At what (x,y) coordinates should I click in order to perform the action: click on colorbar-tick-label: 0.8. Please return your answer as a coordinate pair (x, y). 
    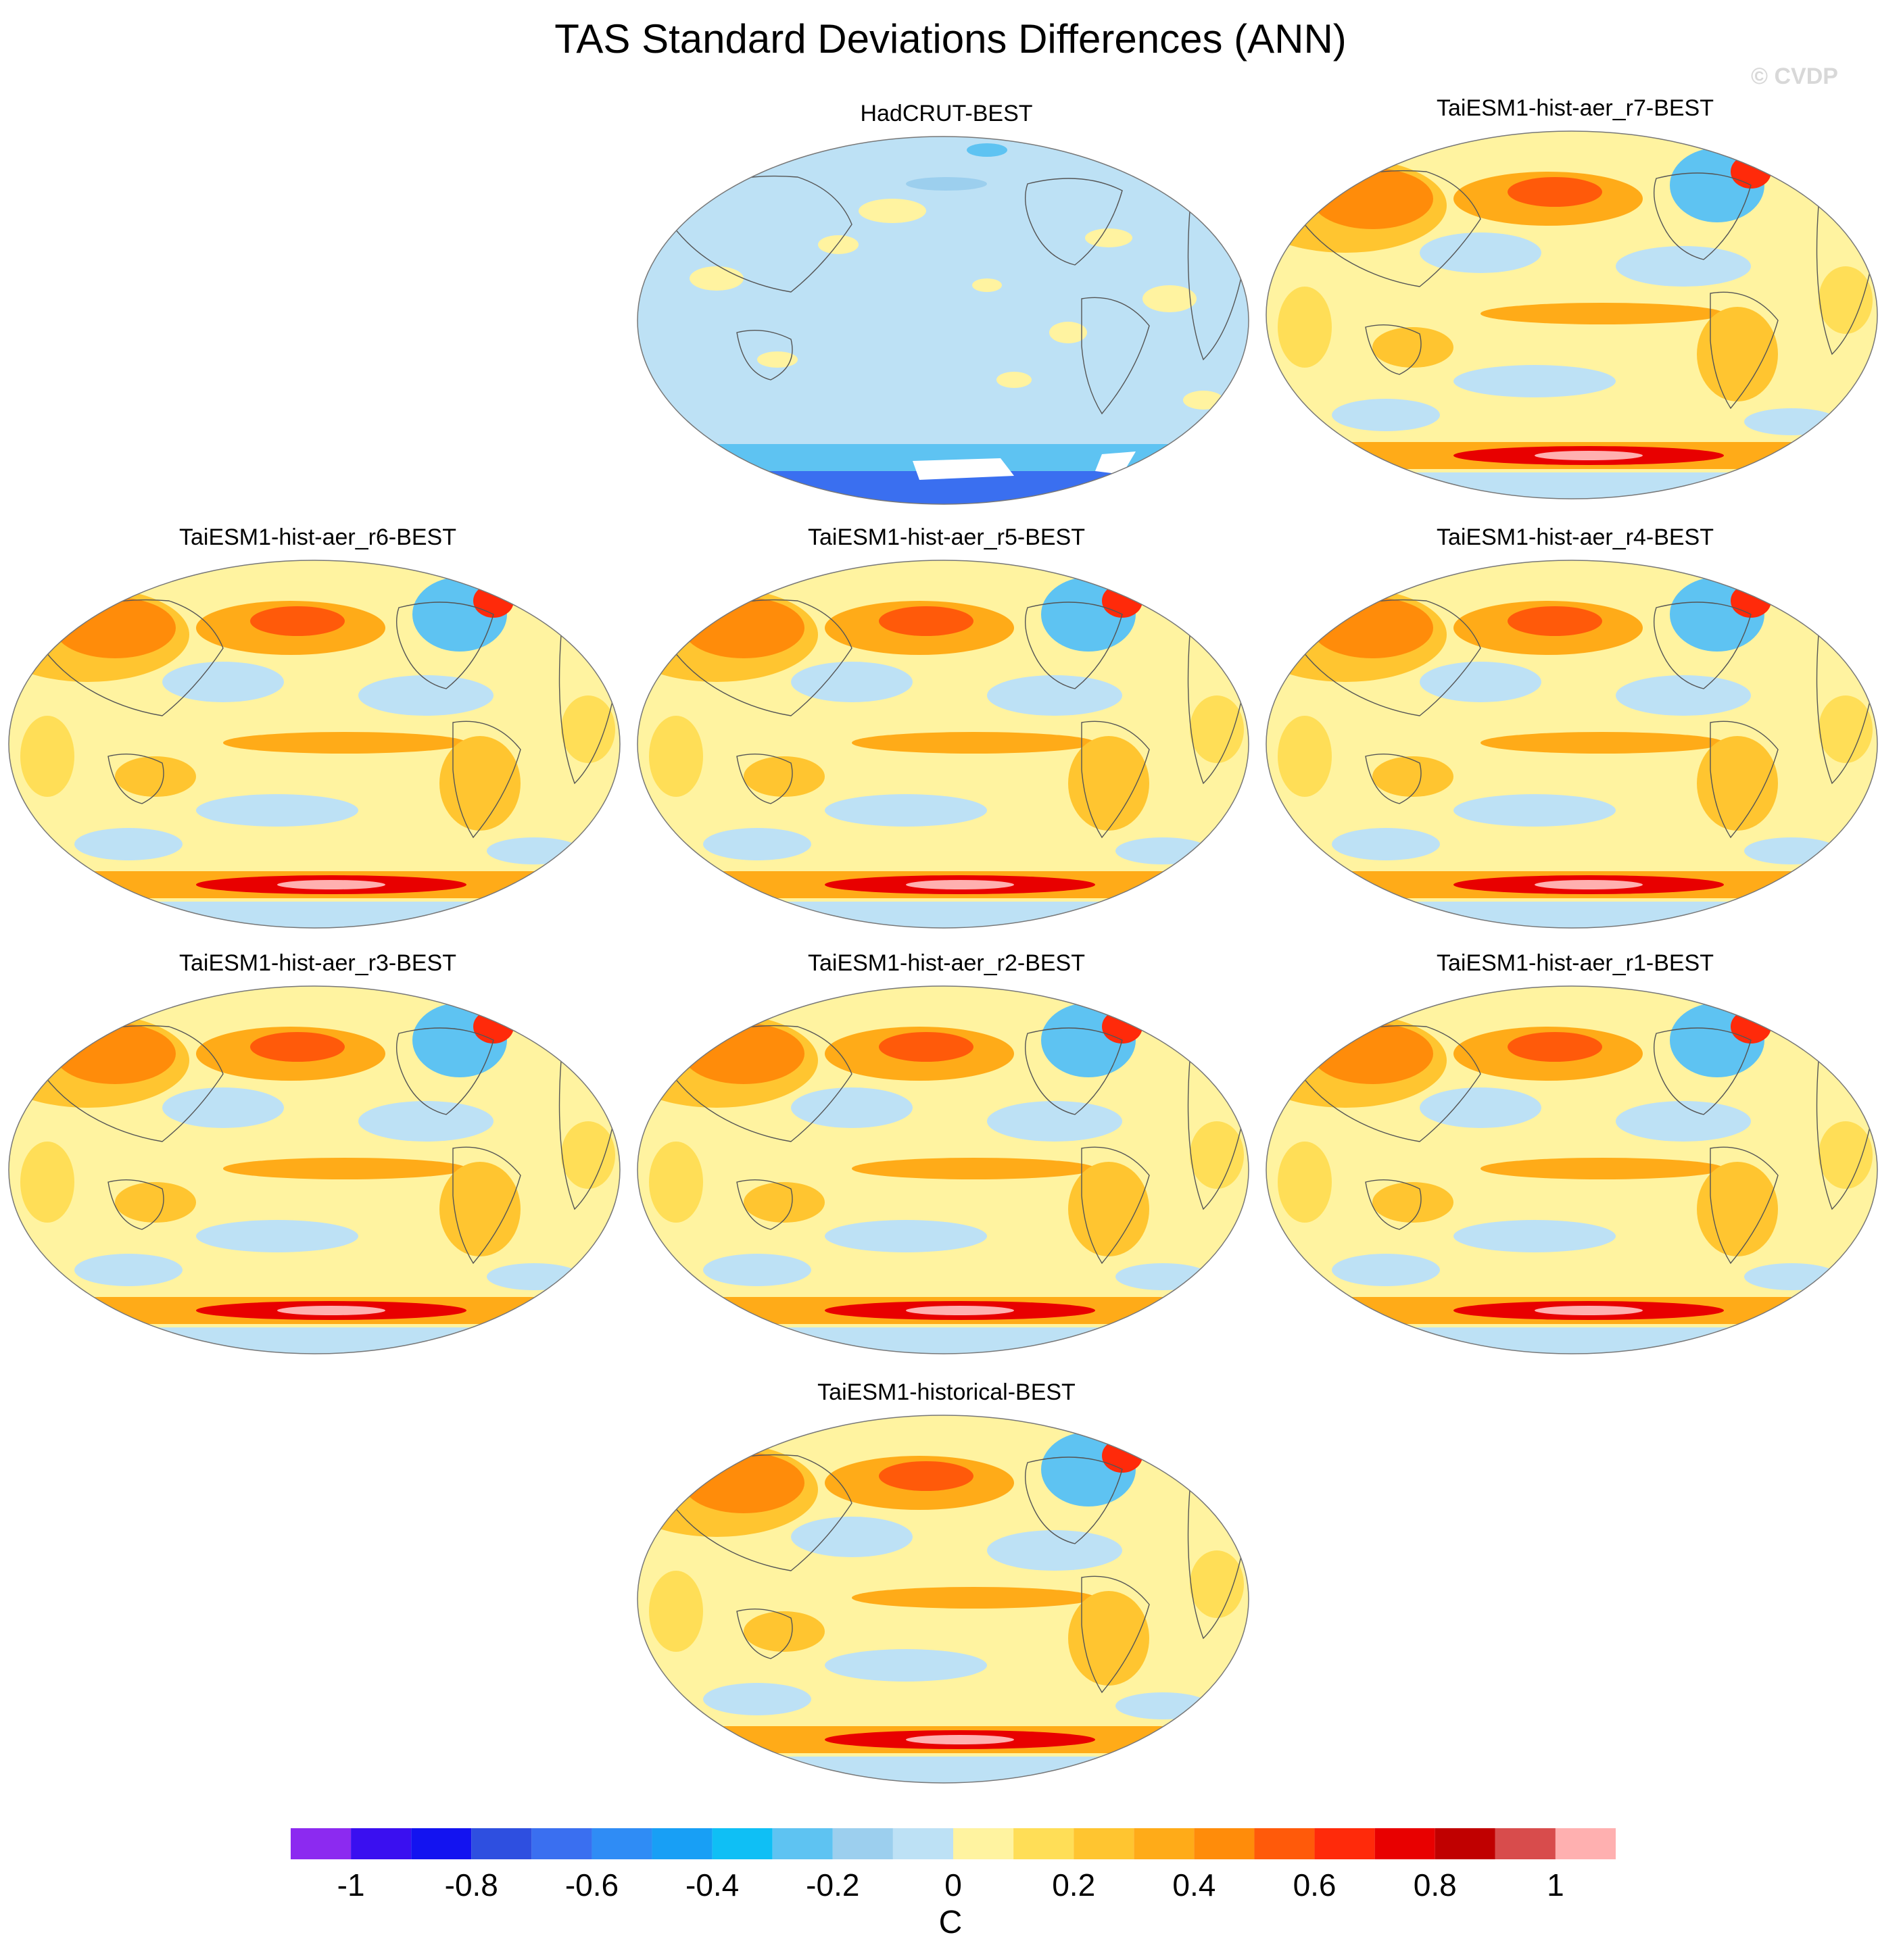
    Looking at the image, I should click on (1435, 1885).